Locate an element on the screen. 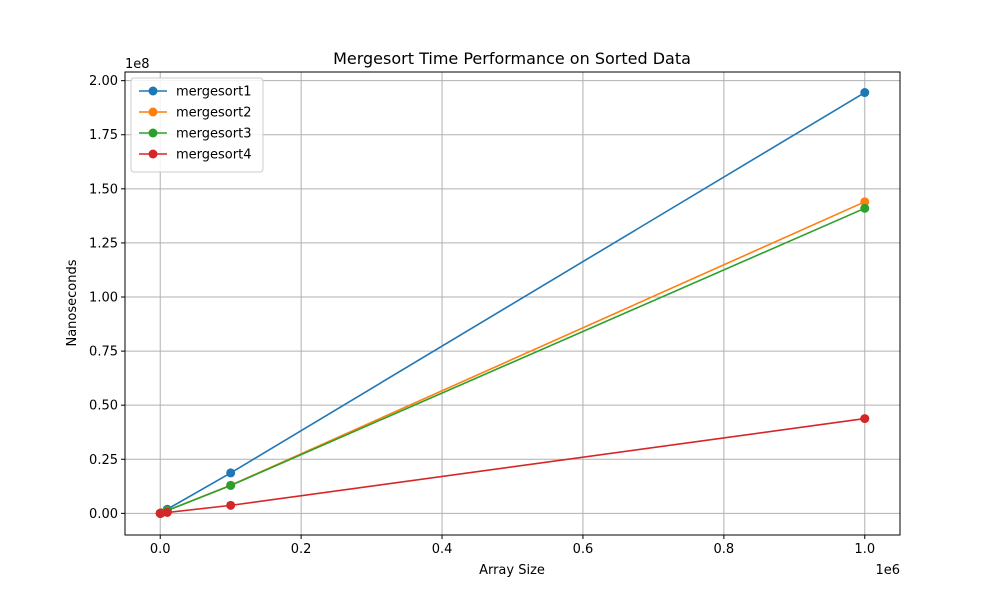  x-tick-label: 0.0 is located at coordinates (160, 549).